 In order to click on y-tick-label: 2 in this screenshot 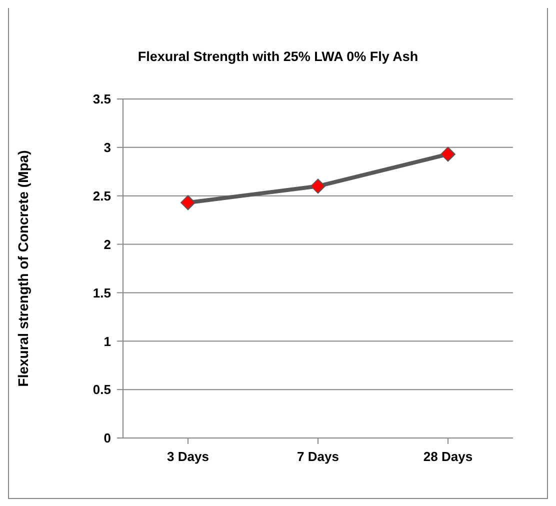, I will do `click(107, 244)`.